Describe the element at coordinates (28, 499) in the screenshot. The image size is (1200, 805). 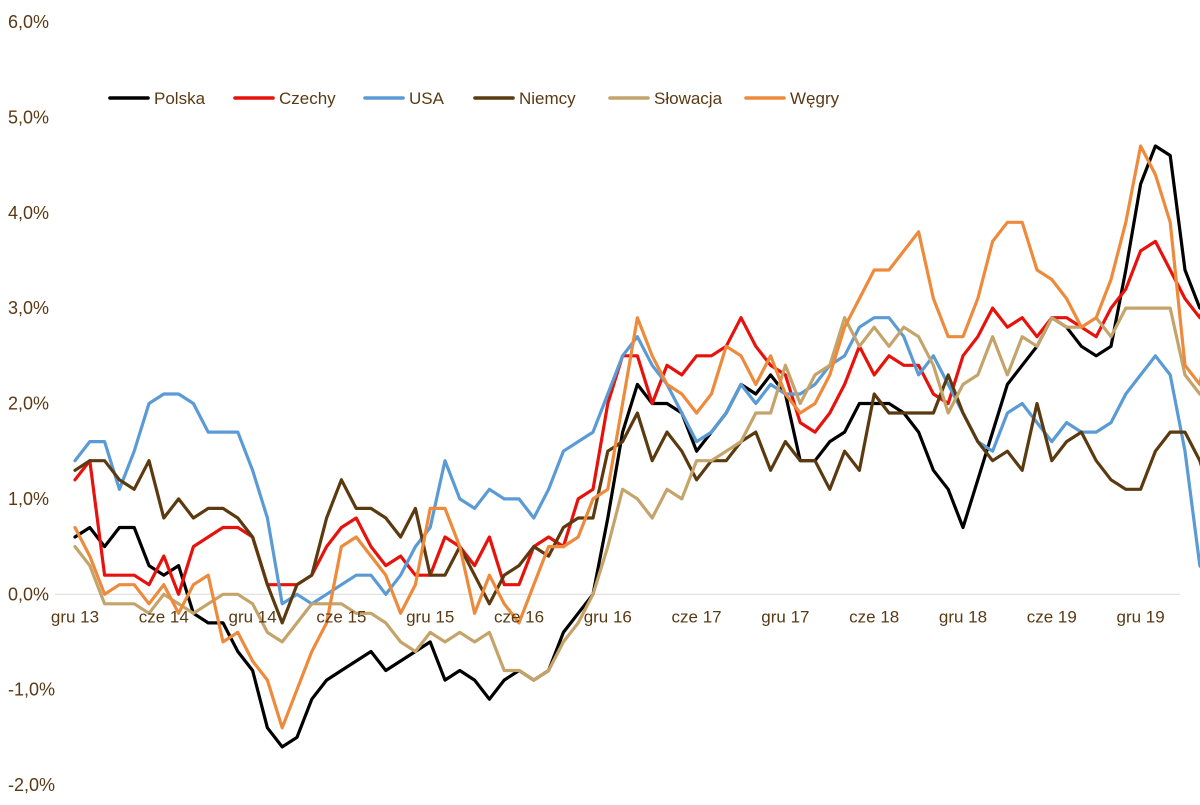
I see `y-tick-label: 1,0%` at that location.